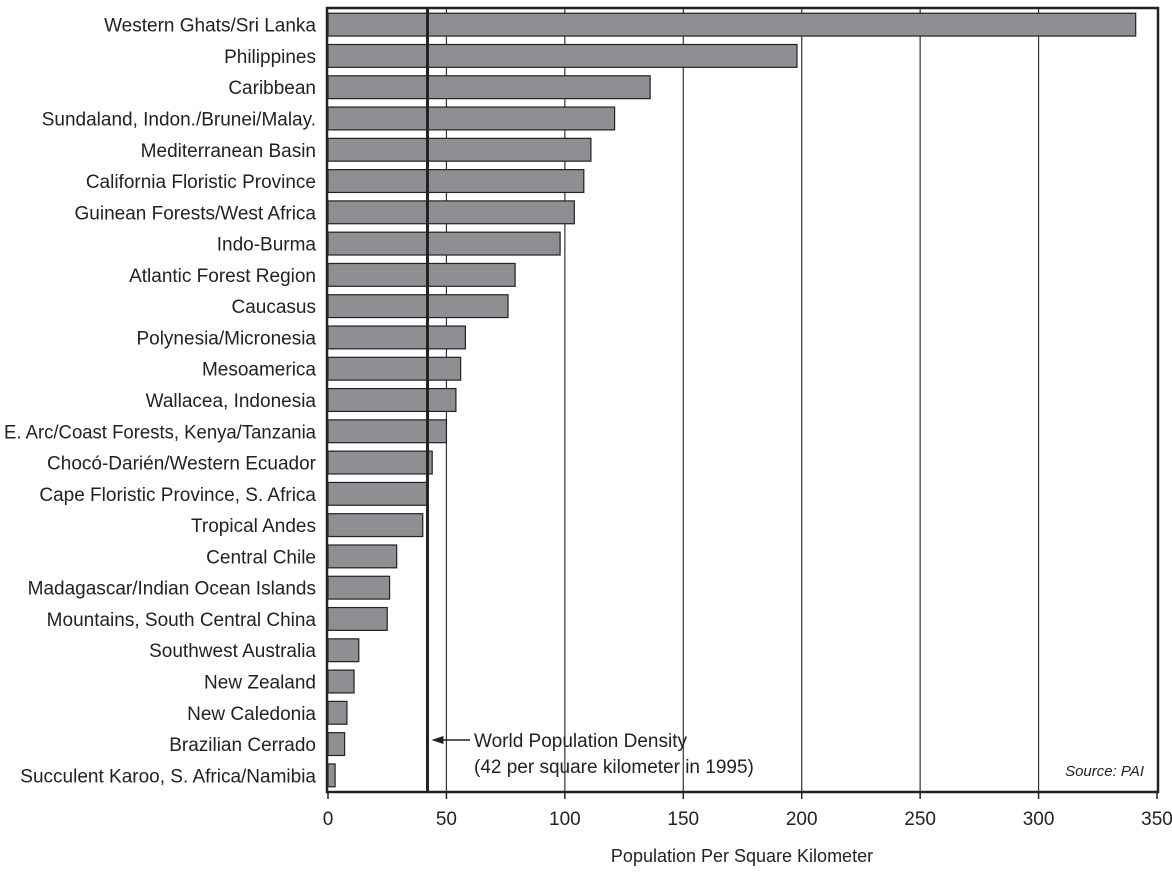 This screenshot has width=1172, height=873. Describe the element at coordinates (253, 526) in the screenshot. I see `category-label: Tropical Andes` at that location.